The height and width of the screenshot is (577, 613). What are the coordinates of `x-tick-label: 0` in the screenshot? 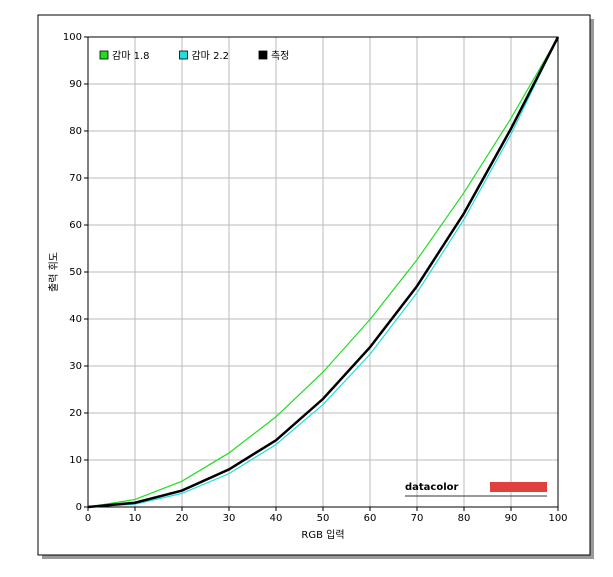 It's located at (88, 518).